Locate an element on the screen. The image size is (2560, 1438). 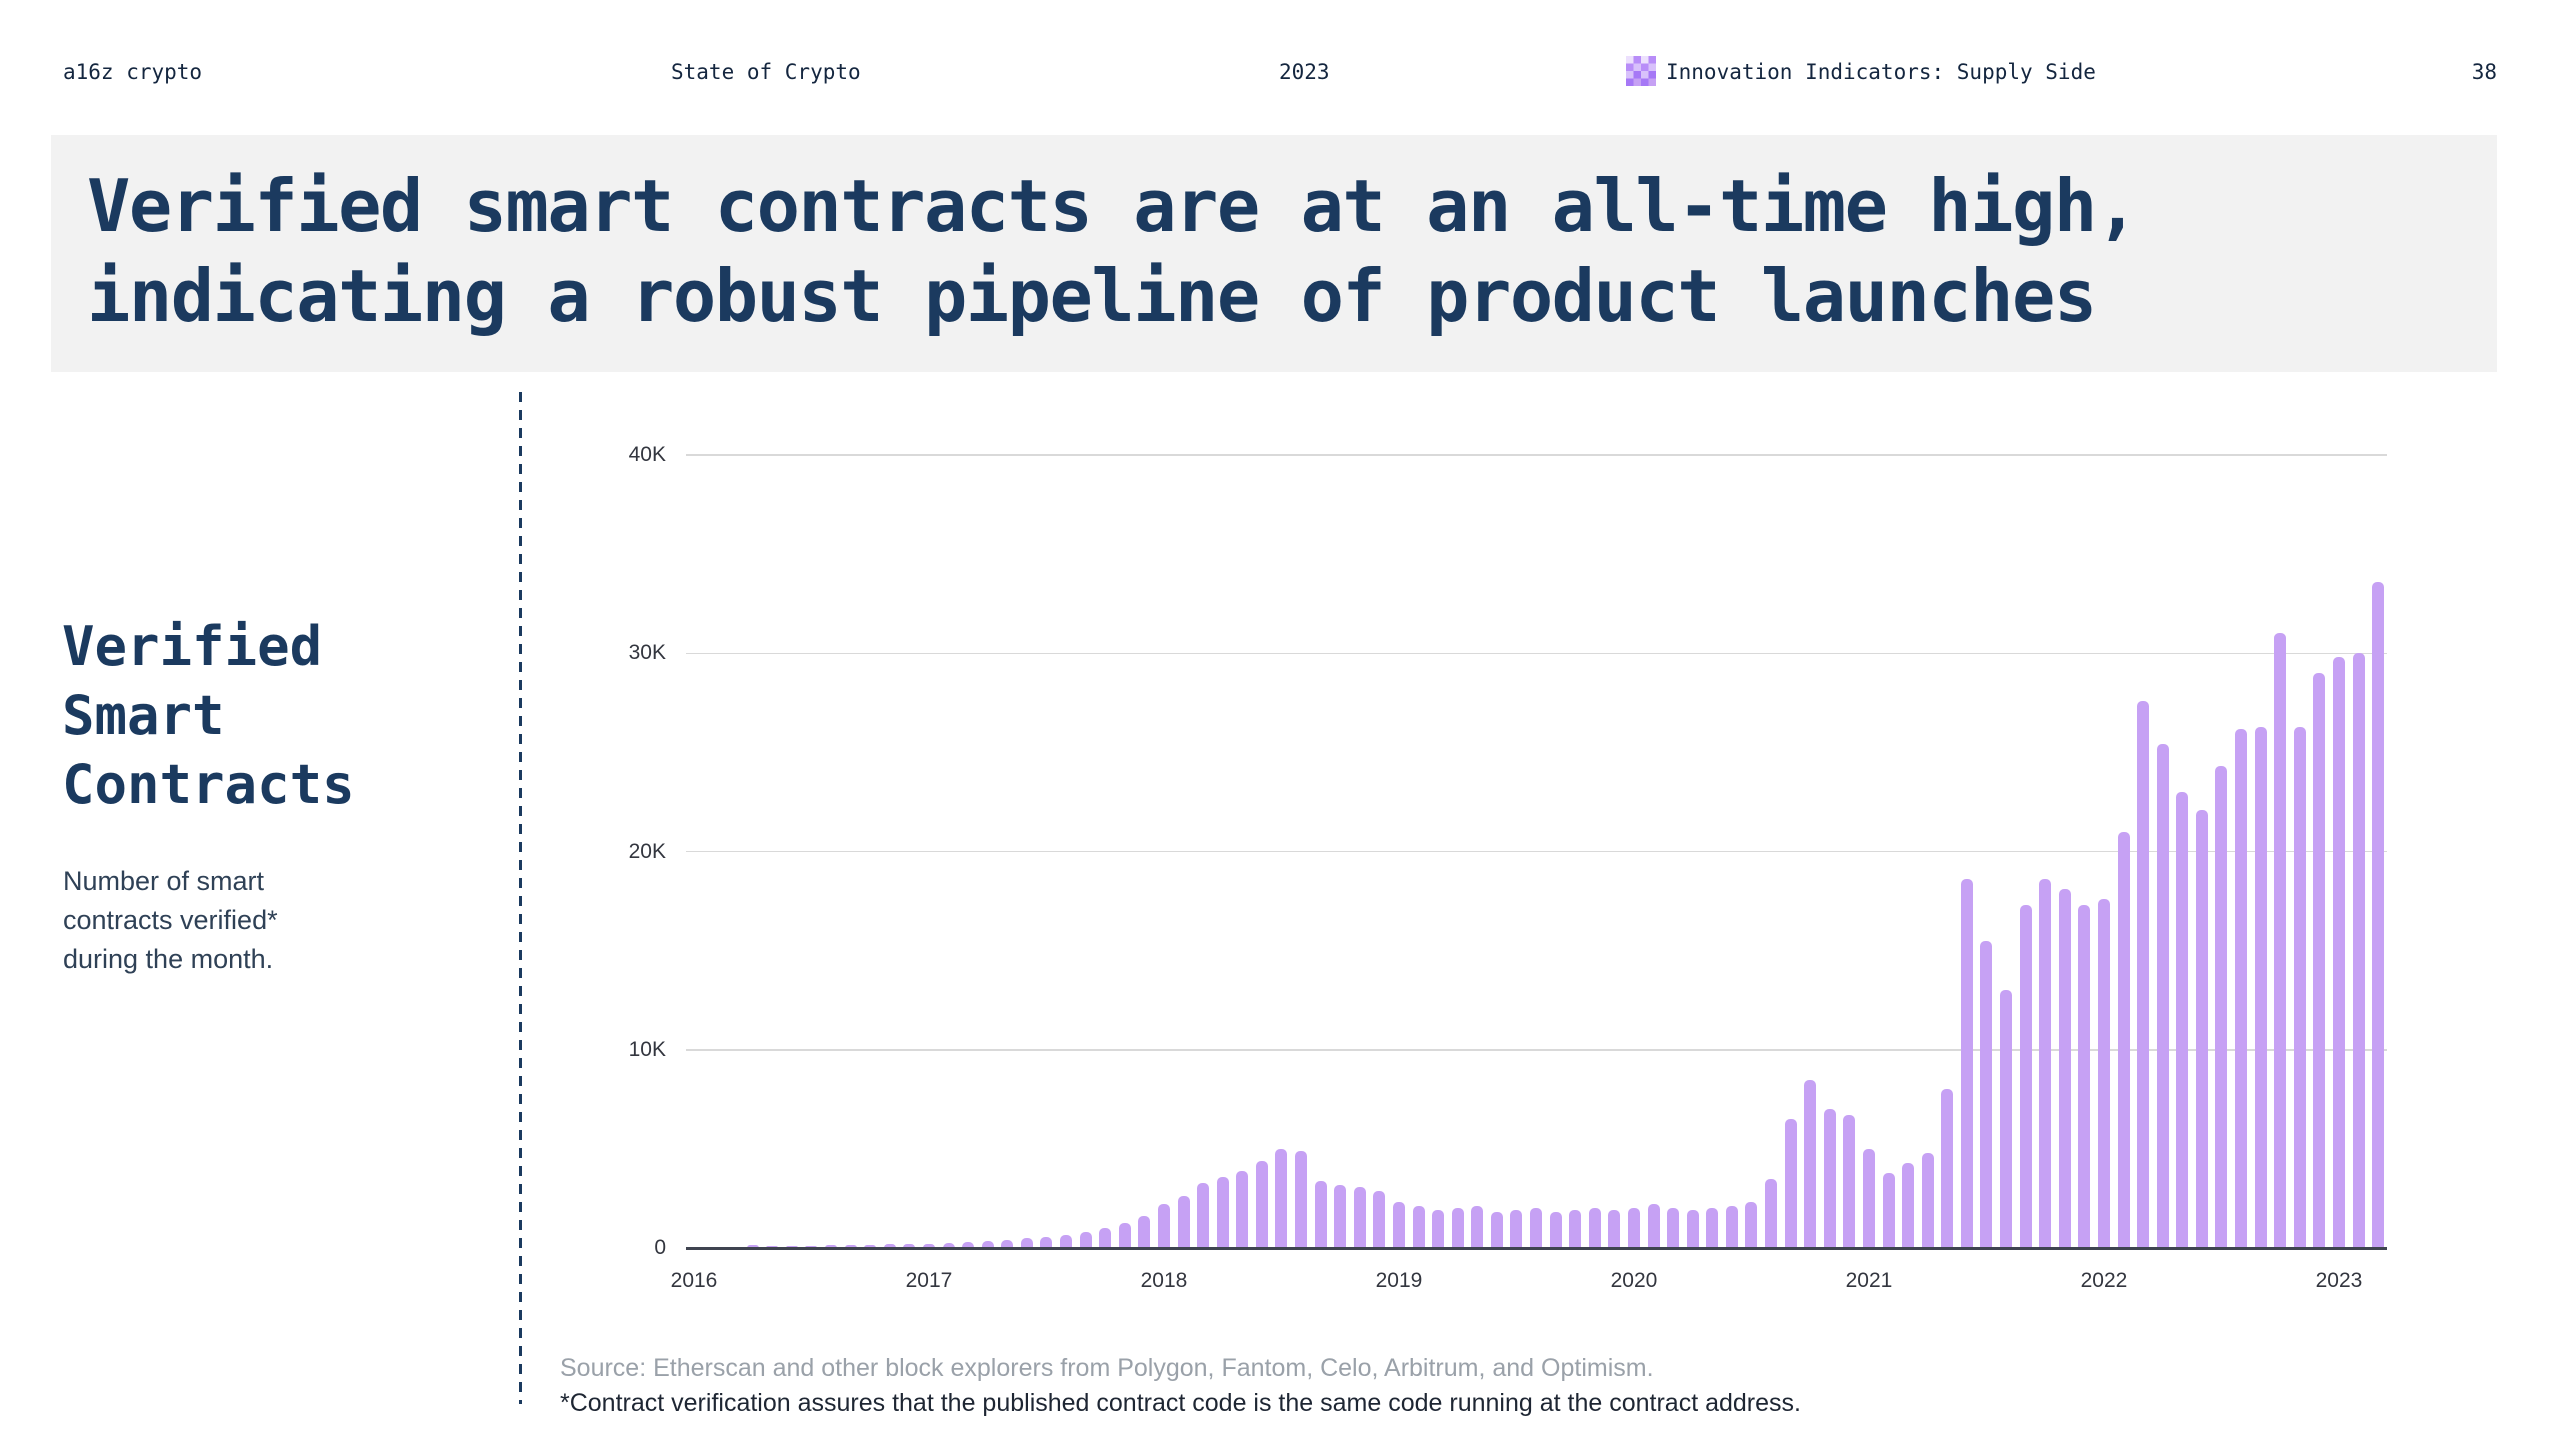
x-tick-label: 2016 is located at coordinates (694, 1280).